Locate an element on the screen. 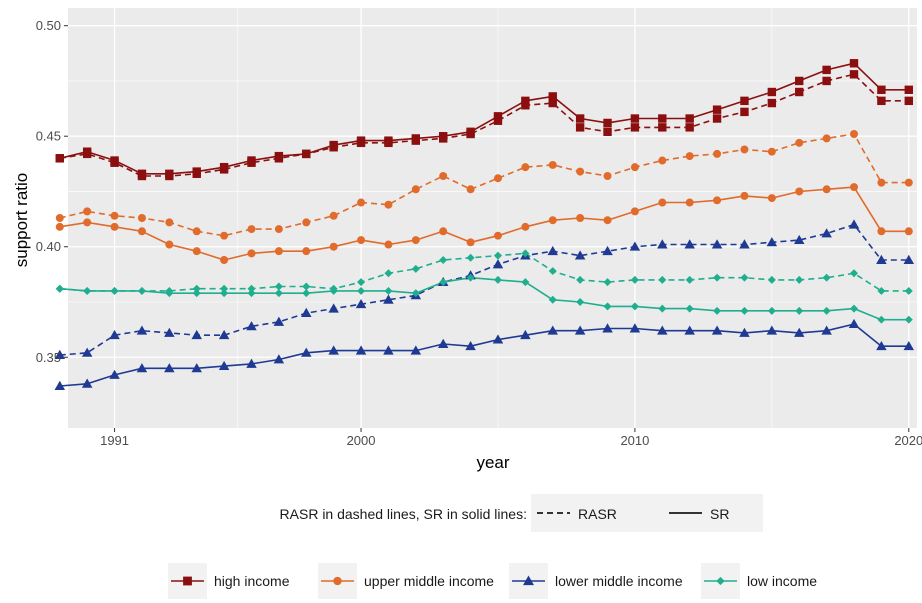 The width and height of the screenshot is (922, 603). series-line-low-income-sr is located at coordinates (484, 298).